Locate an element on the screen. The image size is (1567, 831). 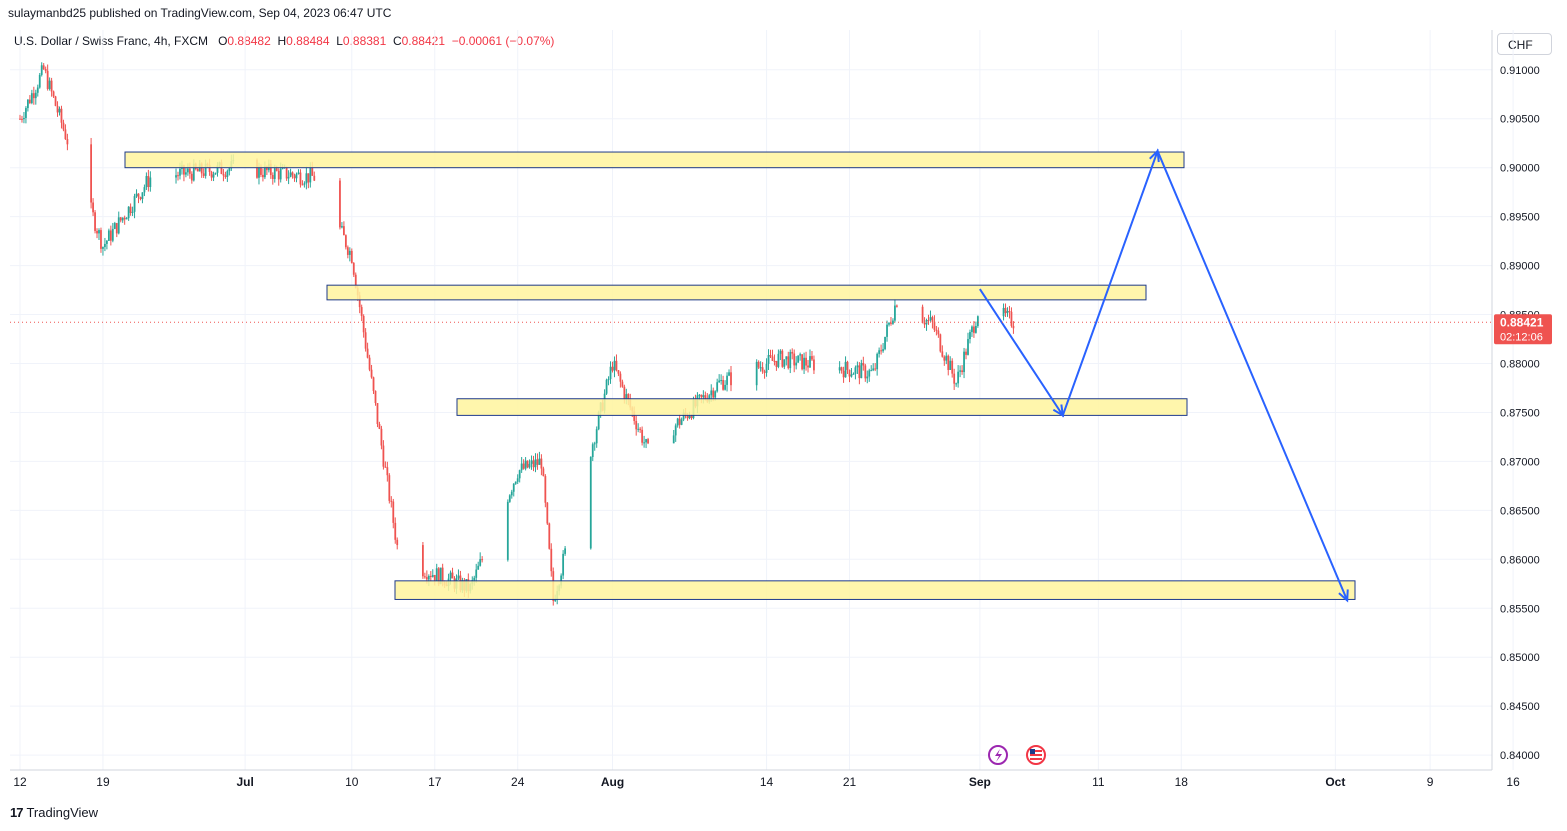
open-value: 0.88482 is located at coordinates (249, 41).